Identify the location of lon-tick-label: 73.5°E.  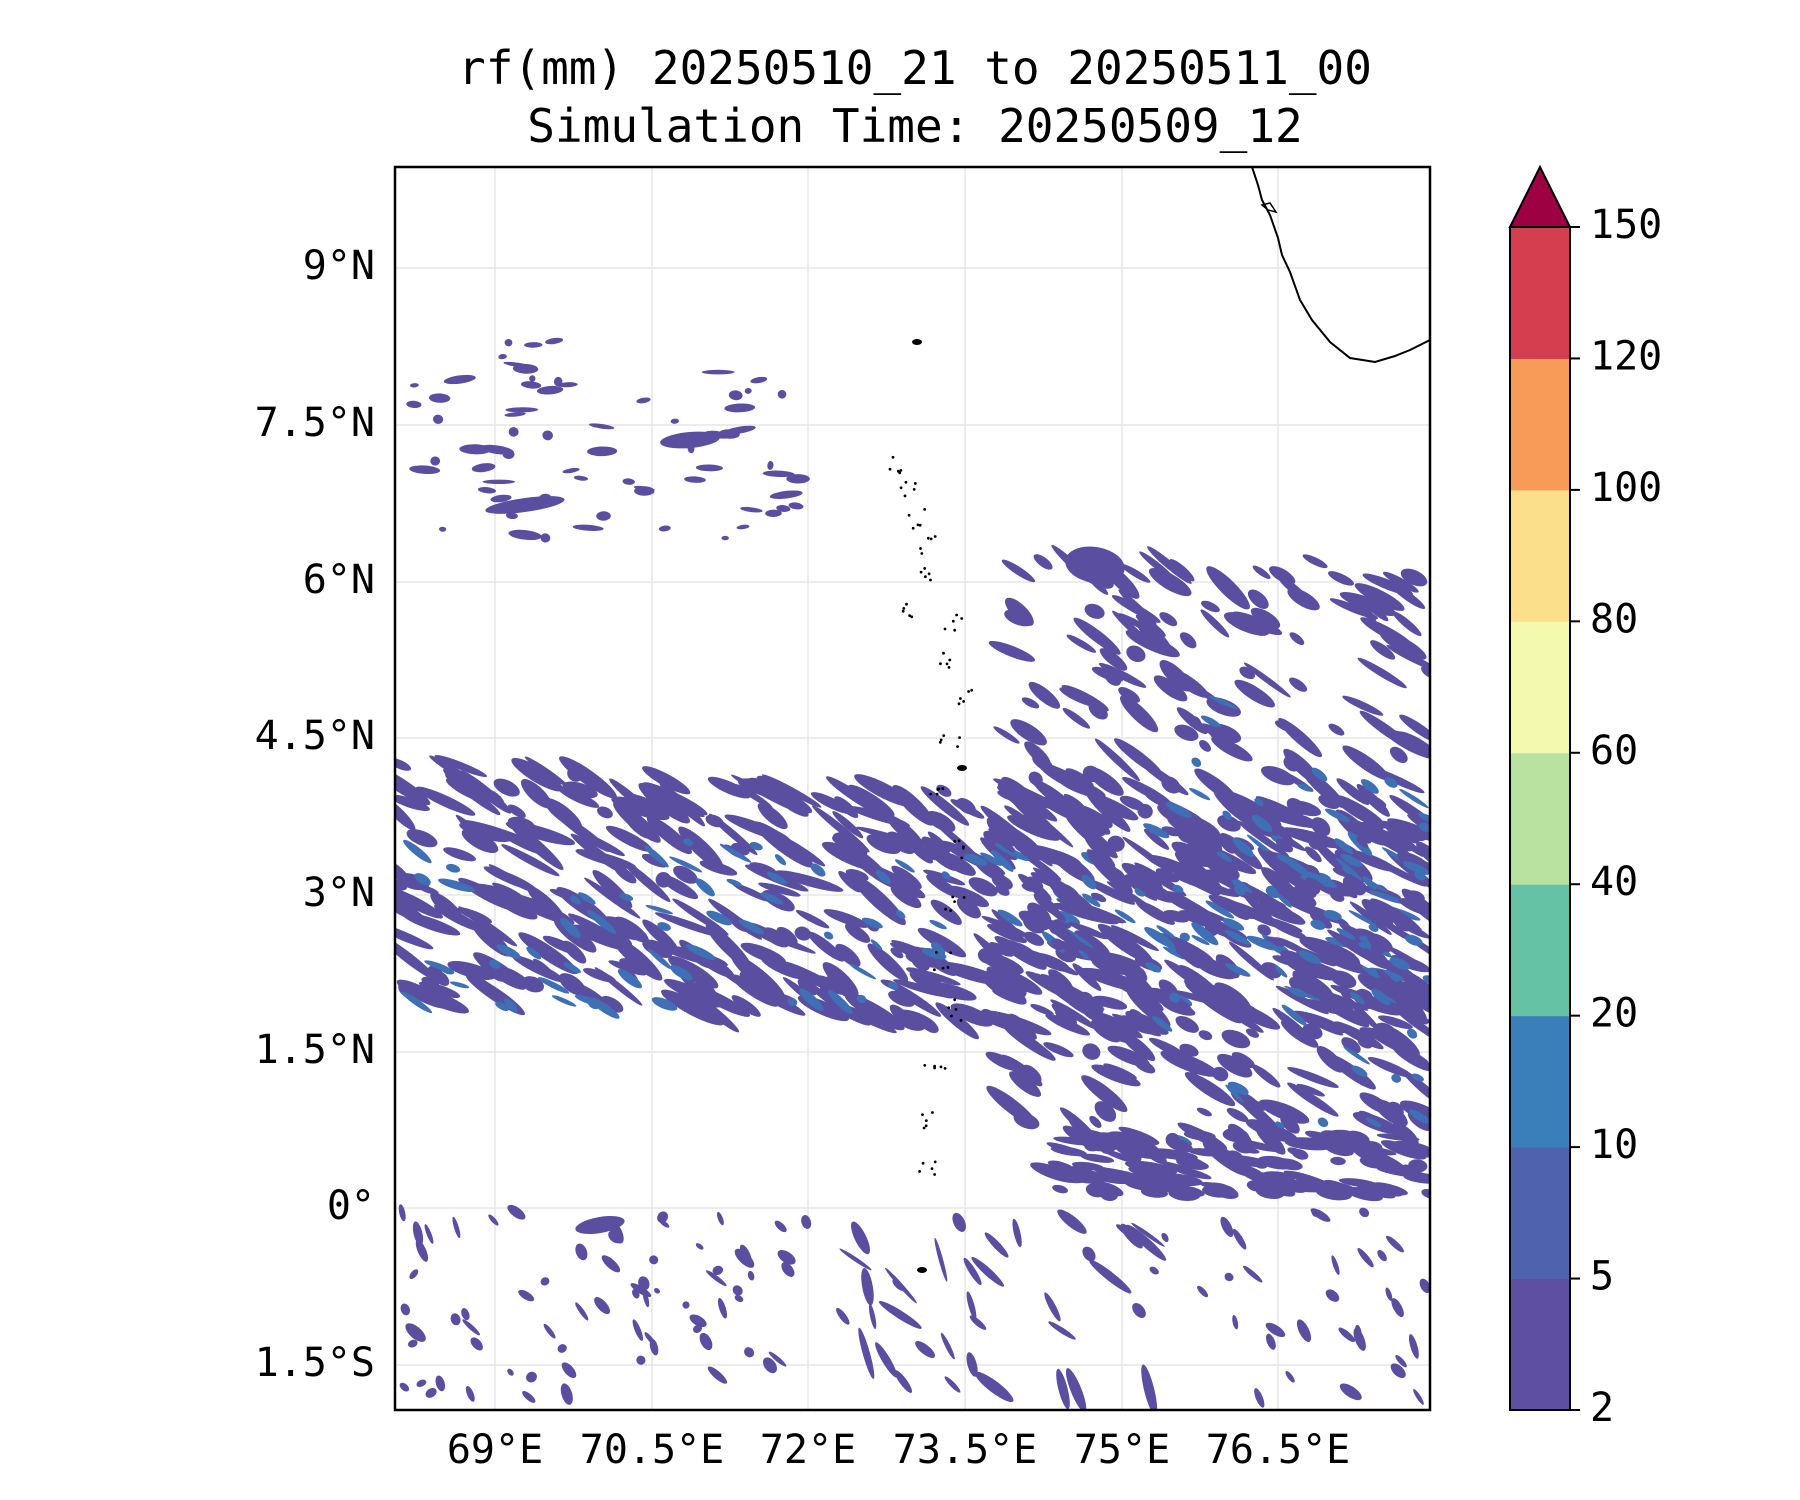
(965, 1450).